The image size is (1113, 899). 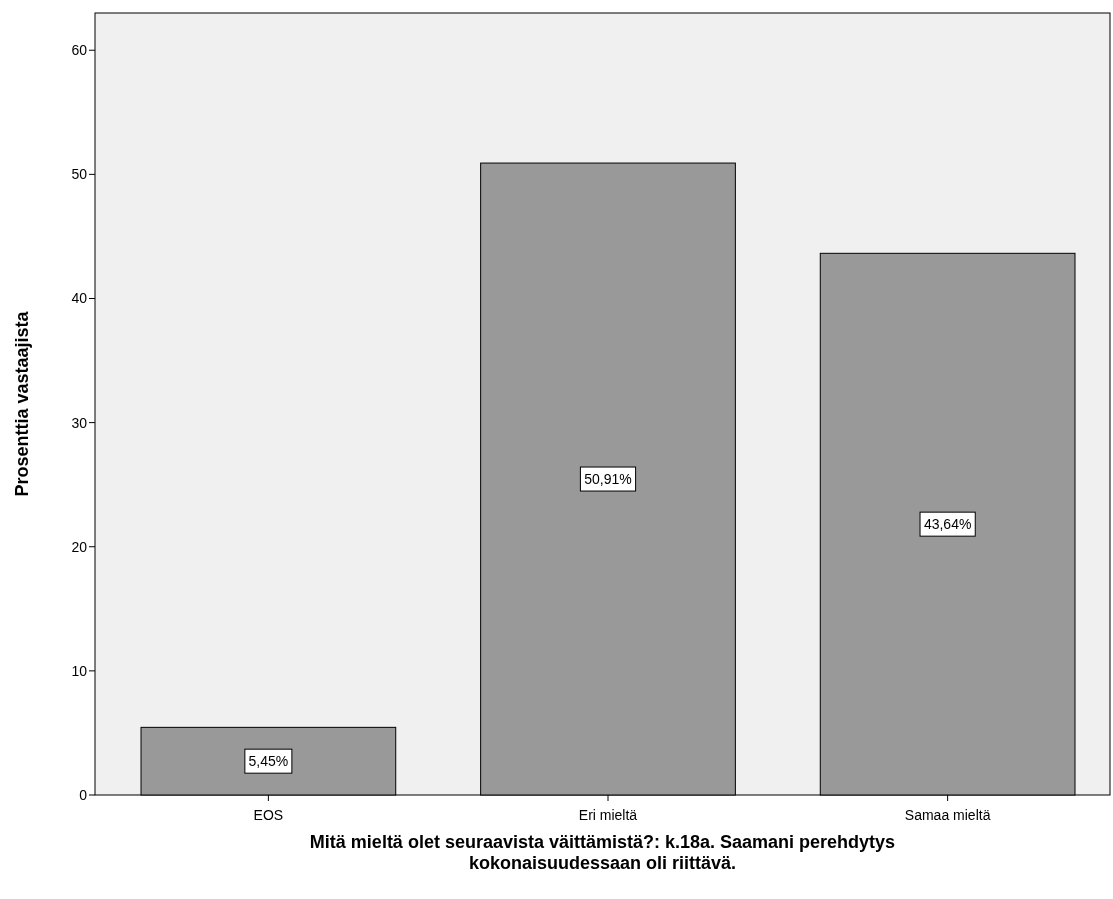 I want to click on data-label: 5,45%, so click(x=268, y=761).